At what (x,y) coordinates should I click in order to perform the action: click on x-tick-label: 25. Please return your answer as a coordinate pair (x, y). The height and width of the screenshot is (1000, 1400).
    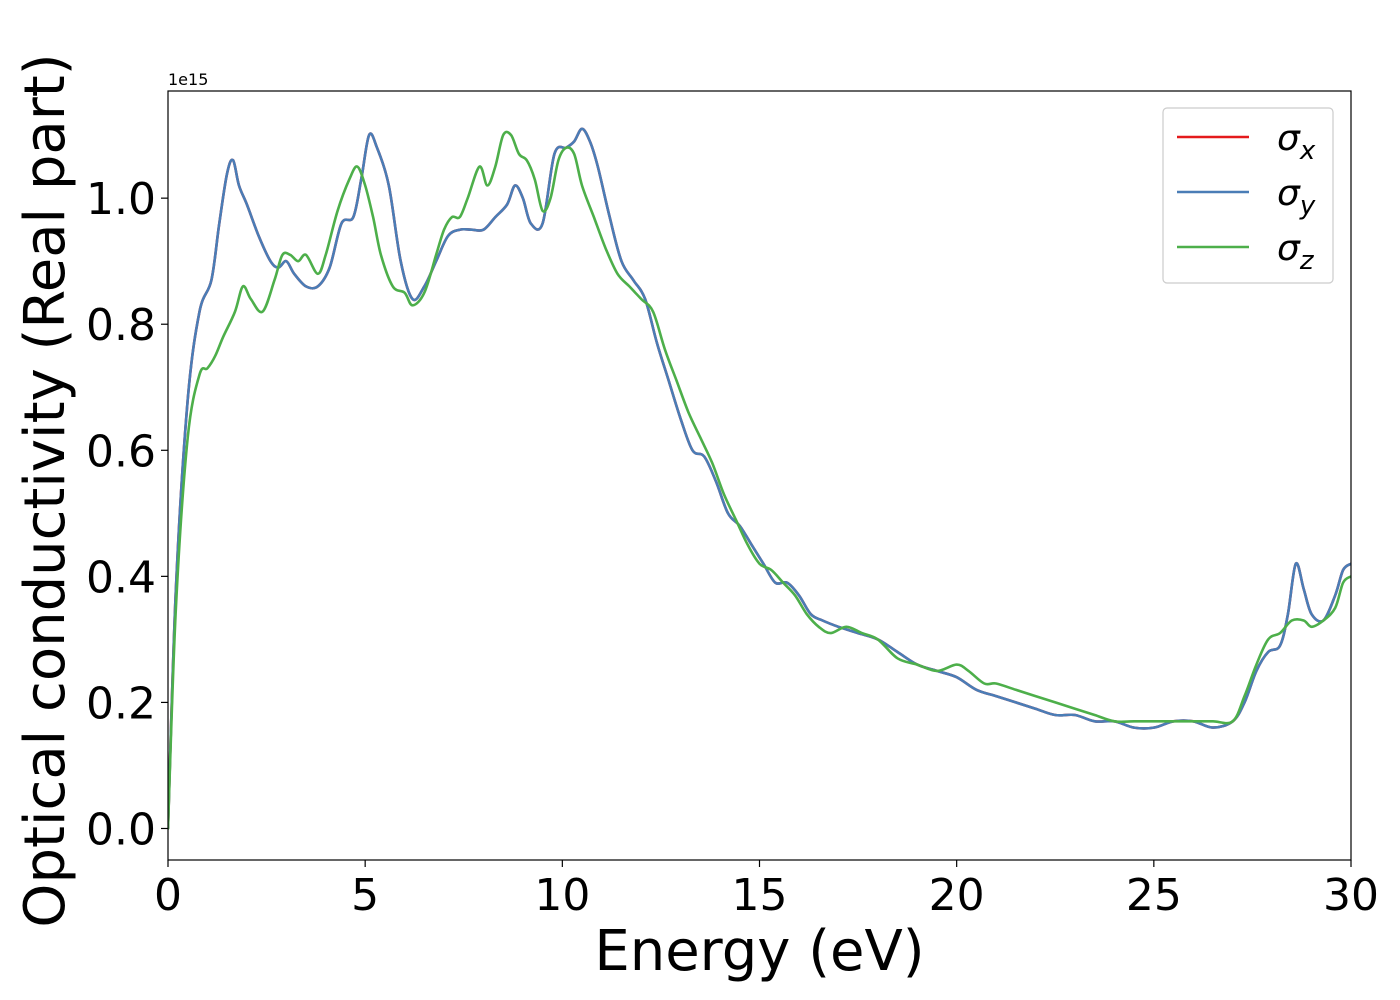
    Looking at the image, I should click on (1154, 895).